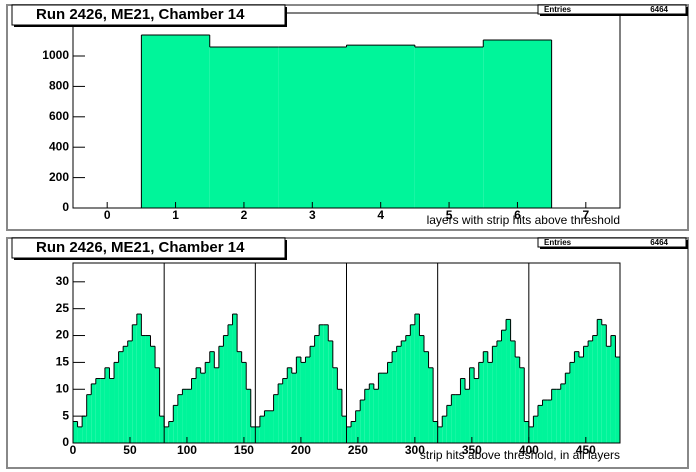 This screenshot has width=696, height=472. What do you see at coordinates (558, 9) in the screenshot?
I see `stats-label: Entries` at bounding box center [558, 9].